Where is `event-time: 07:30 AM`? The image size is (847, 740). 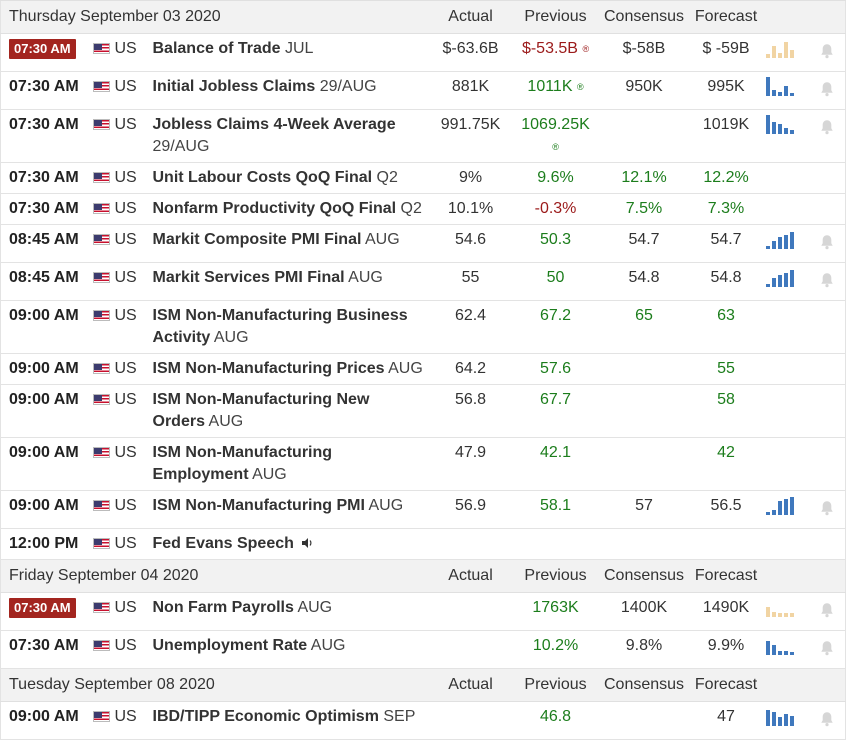
event-time: 07:30 AM is located at coordinates (44, 177).